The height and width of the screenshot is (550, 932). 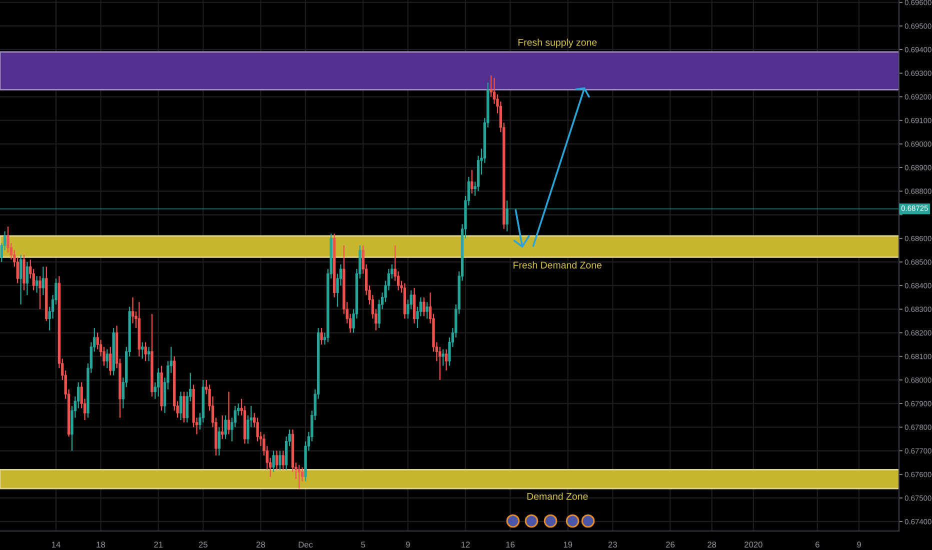 What do you see at coordinates (363, 545) in the screenshot?
I see `x-tick-label: 5` at bounding box center [363, 545].